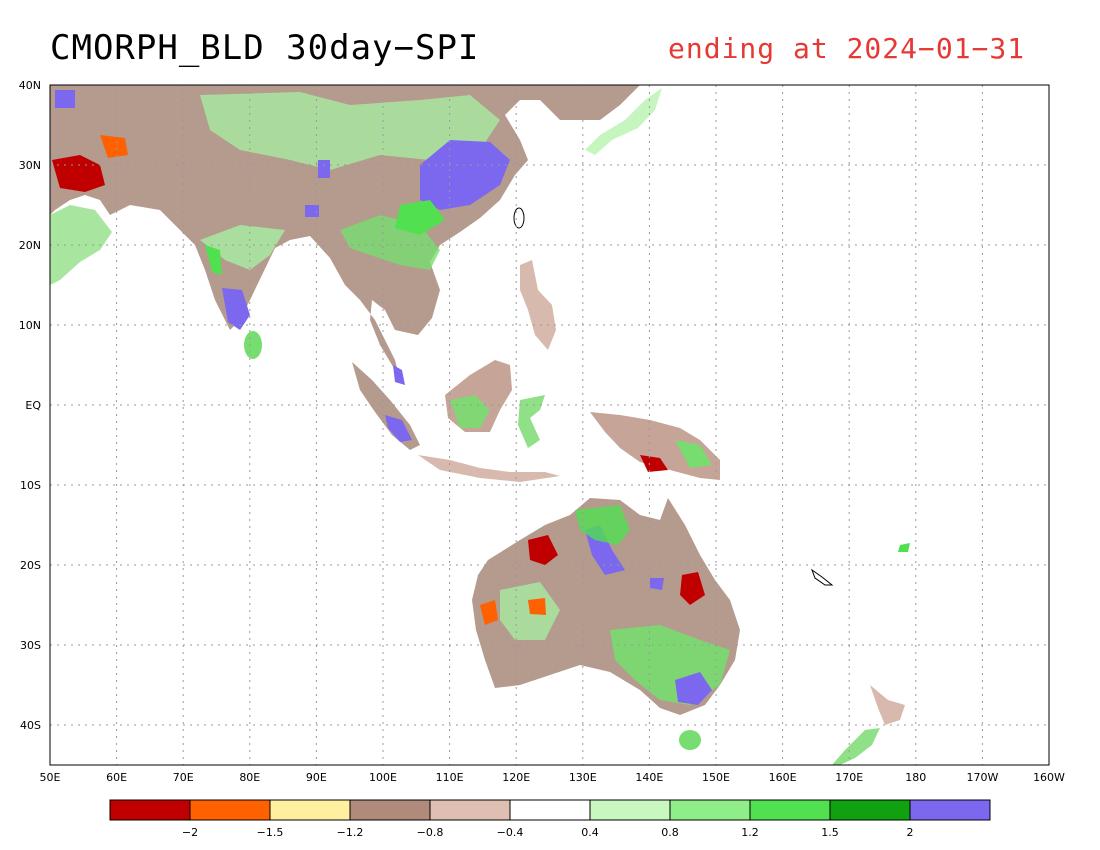  Describe the element at coordinates (590, 832) in the screenshot. I see `legend-label: 0.4` at that location.